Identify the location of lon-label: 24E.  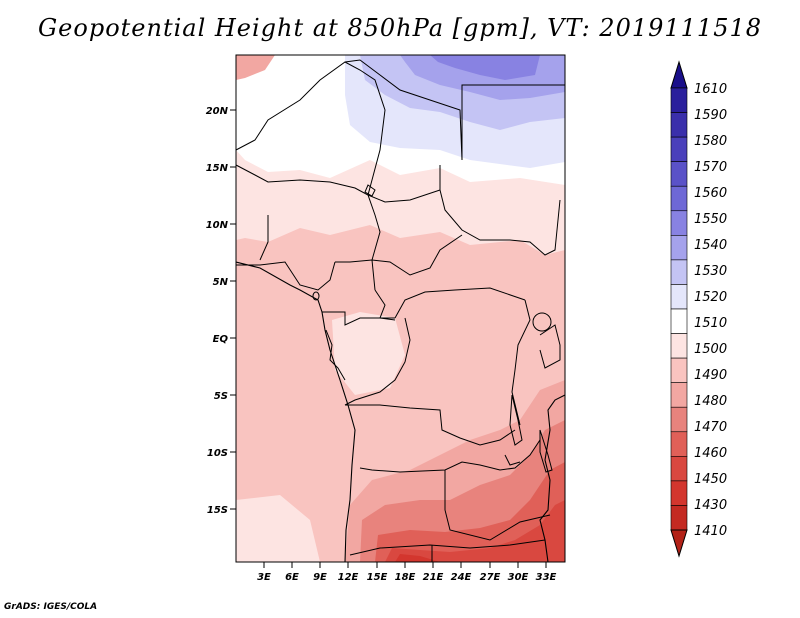
(461, 577).